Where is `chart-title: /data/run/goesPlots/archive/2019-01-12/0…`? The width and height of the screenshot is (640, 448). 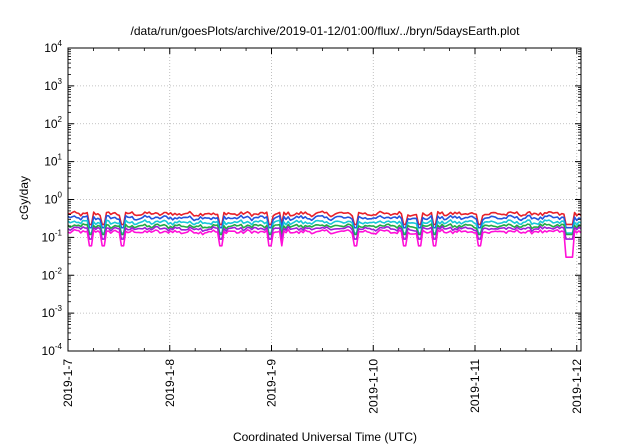 chart-title: /data/run/goesPlots/archive/2019-01-12/0… is located at coordinates (326, 31).